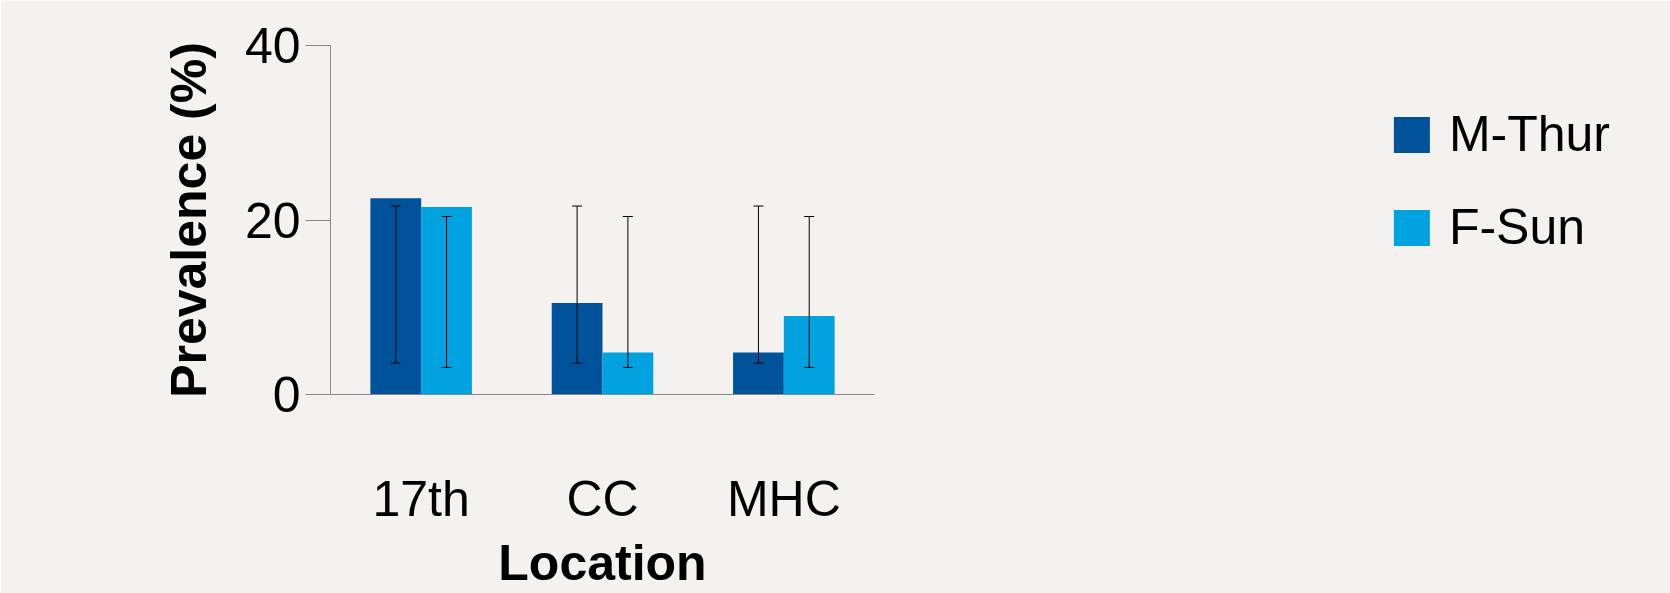 The width and height of the screenshot is (1670, 593). Describe the element at coordinates (272, 220) in the screenshot. I see `y-tick-label: 20` at that location.